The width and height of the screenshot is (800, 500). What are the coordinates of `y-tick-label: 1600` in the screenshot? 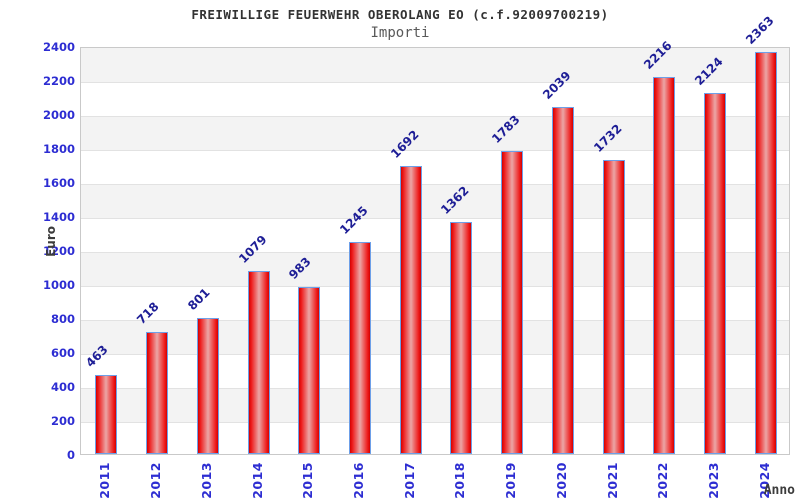 It's located at (58, 183).